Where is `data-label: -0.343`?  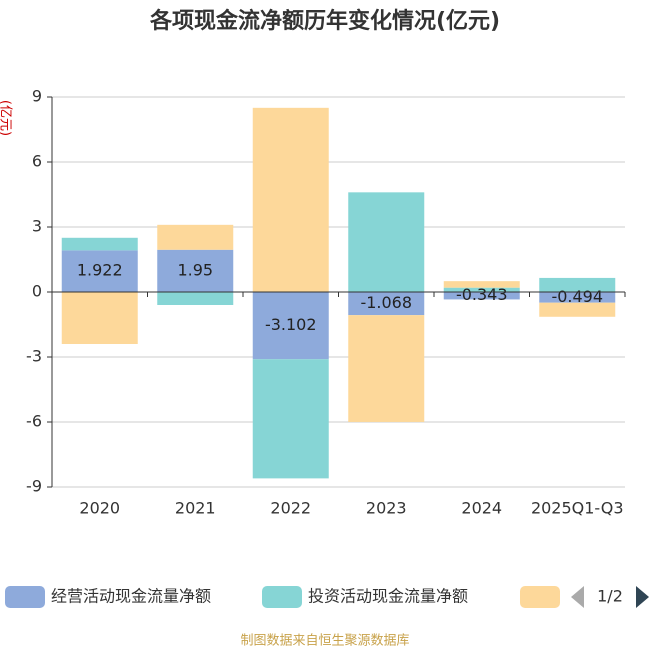
data-label: -0.343 is located at coordinates (482, 294).